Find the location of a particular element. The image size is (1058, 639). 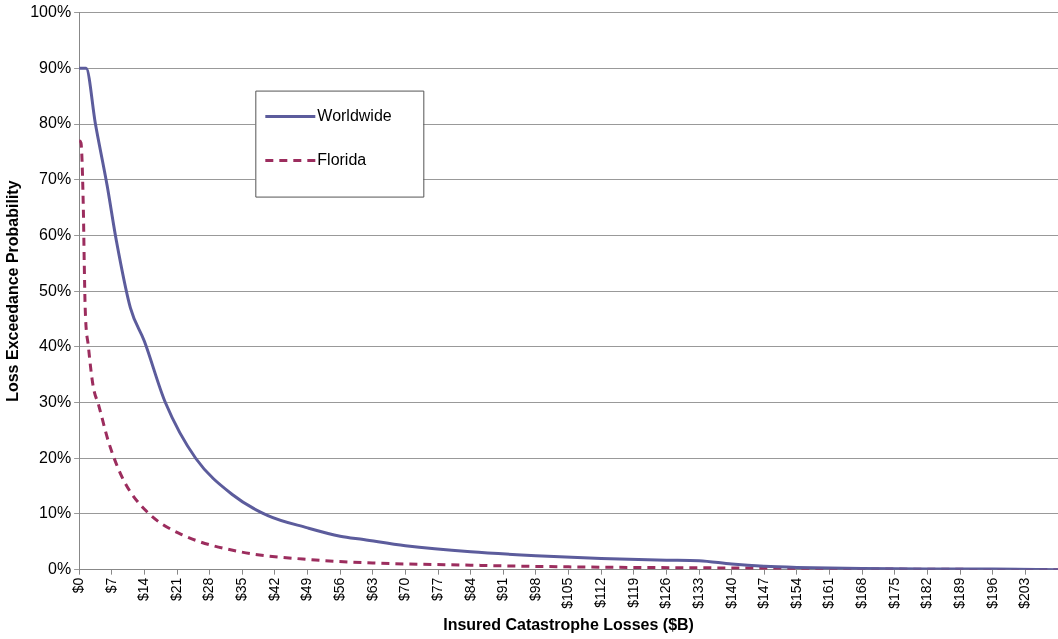

x-tick-label: $119 is located at coordinates (632, 592).